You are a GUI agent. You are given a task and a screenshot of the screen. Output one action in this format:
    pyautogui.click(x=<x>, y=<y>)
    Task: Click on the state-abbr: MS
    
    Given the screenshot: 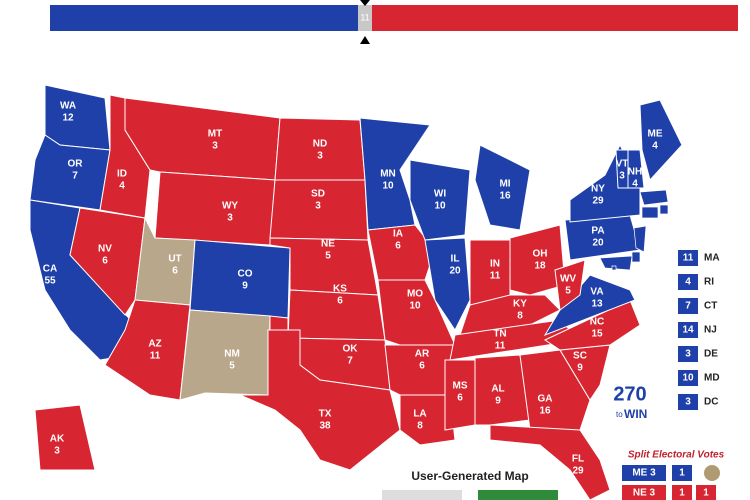 What is the action you would take?
    pyautogui.click(x=460, y=386)
    